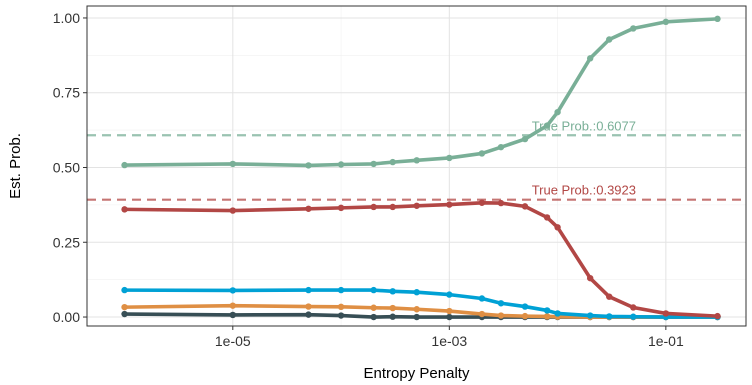 The width and height of the screenshot is (752, 385). What do you see at coordinates (66, 93) in the screenshot?
I see `y-tick-label: 0.75` at bounding box center [66, 93].